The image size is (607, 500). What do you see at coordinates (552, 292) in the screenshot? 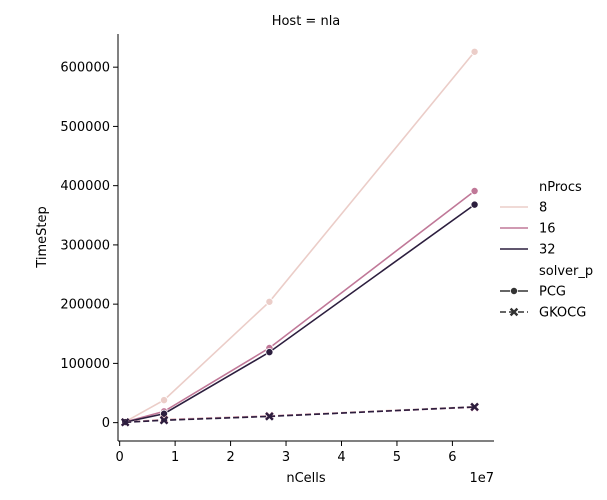
I see `legend-label: PCG` at bounding box center [552, 292].